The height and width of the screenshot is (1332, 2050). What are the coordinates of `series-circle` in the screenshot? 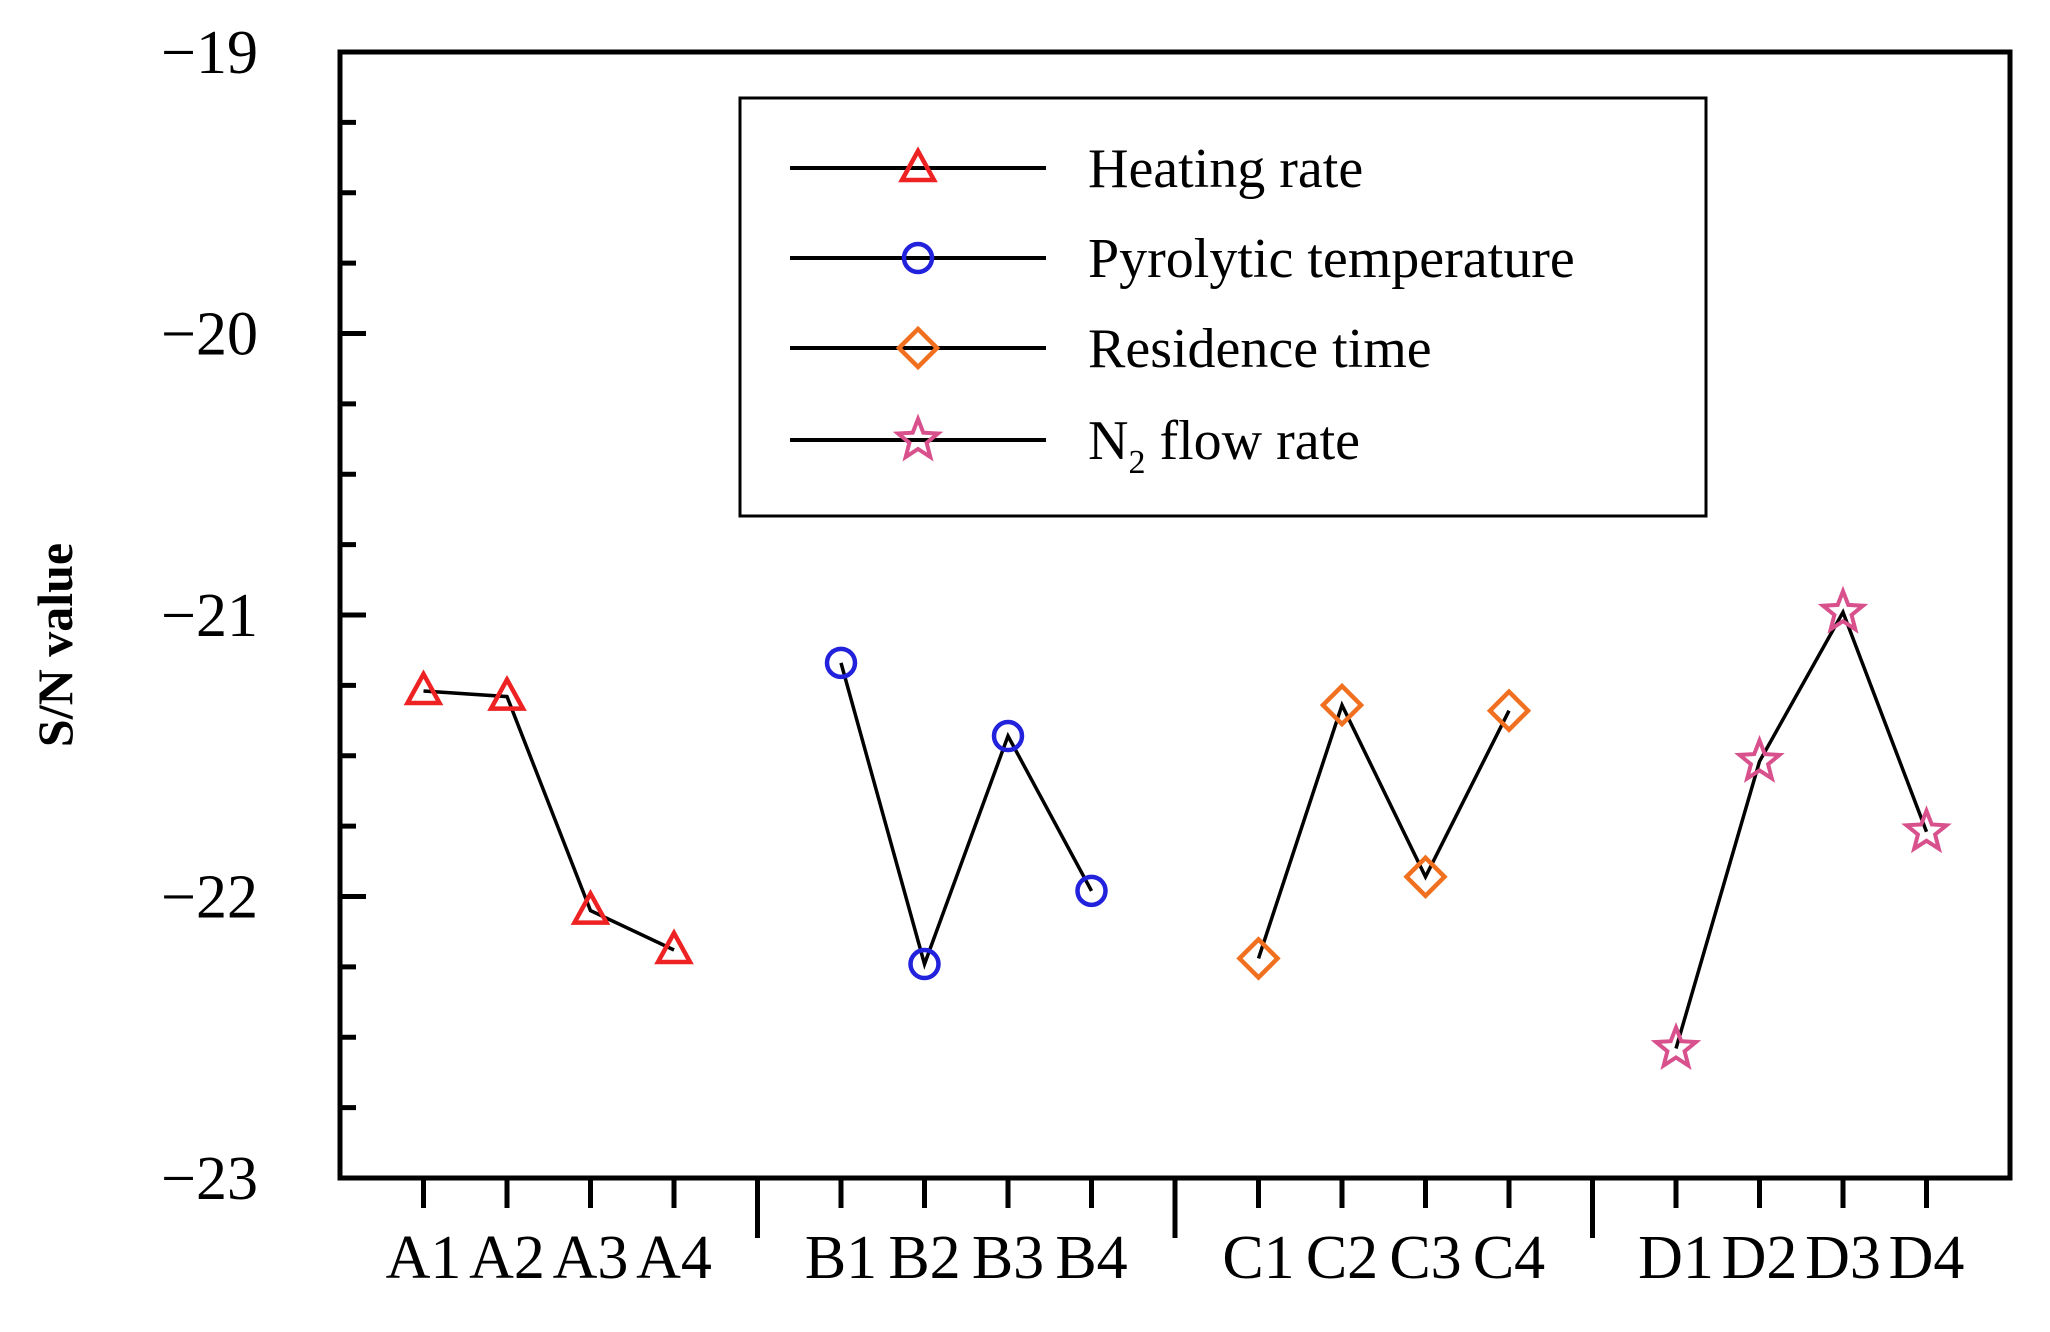 It's located at (966, 813).